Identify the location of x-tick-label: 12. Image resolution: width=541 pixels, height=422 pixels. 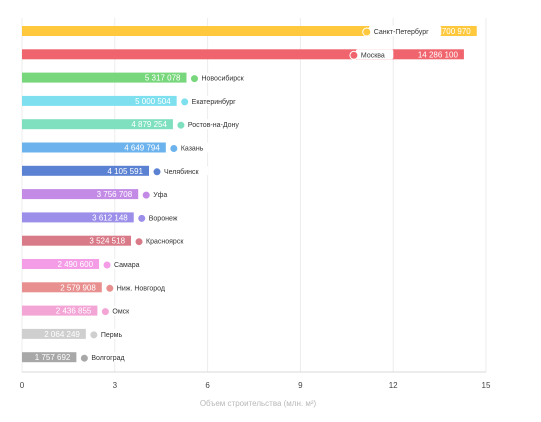
(393, 385).